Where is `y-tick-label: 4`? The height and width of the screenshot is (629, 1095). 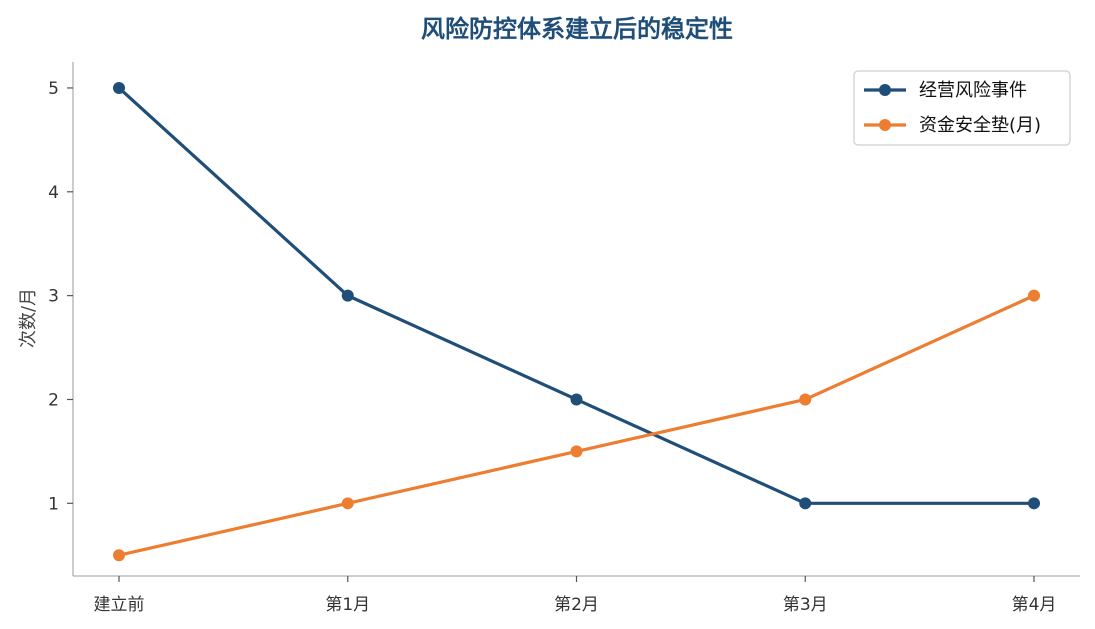 y-tick-label: 4 is located at coordinates (53, 193).